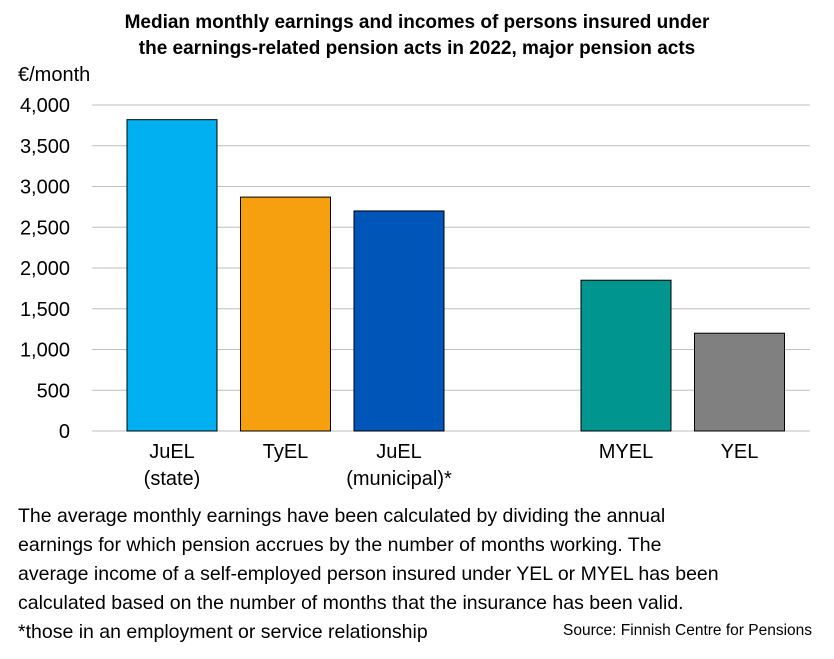 The width and height of the screenshot is (834, 659). What do you see at coordinates (687, 630) in the screenshot?
I see `source-note: Source: Finnish Centre for Pensions` at bounding box center [687, 630].